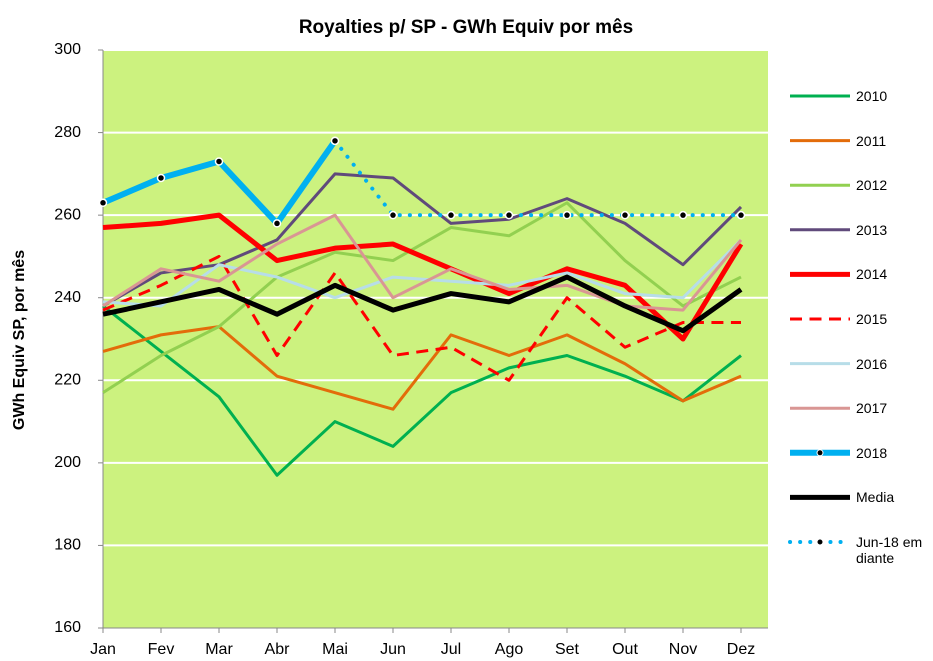 The width and height of the screenshot is (933, 661). What do you see at coordinates (67, 380) in the screenshot?
I see `y-tick-label: 220` at bounding box center [67, 380].